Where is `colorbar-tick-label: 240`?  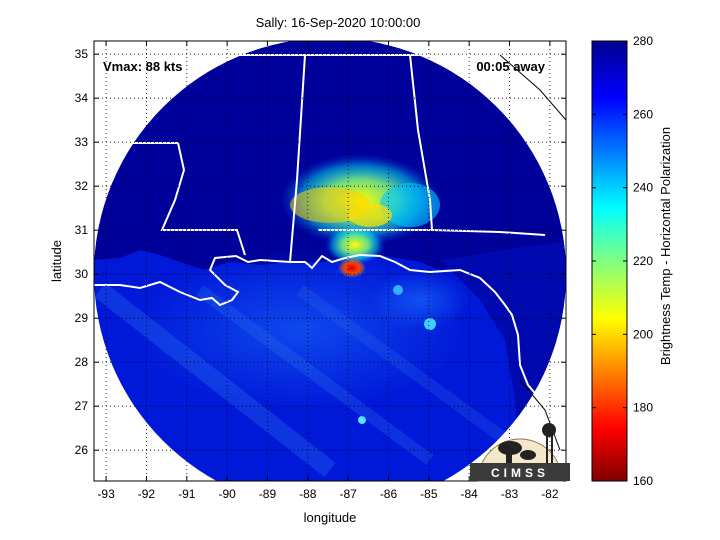
colorbar-tick-label: 240 is located at coordinates (643, 188).